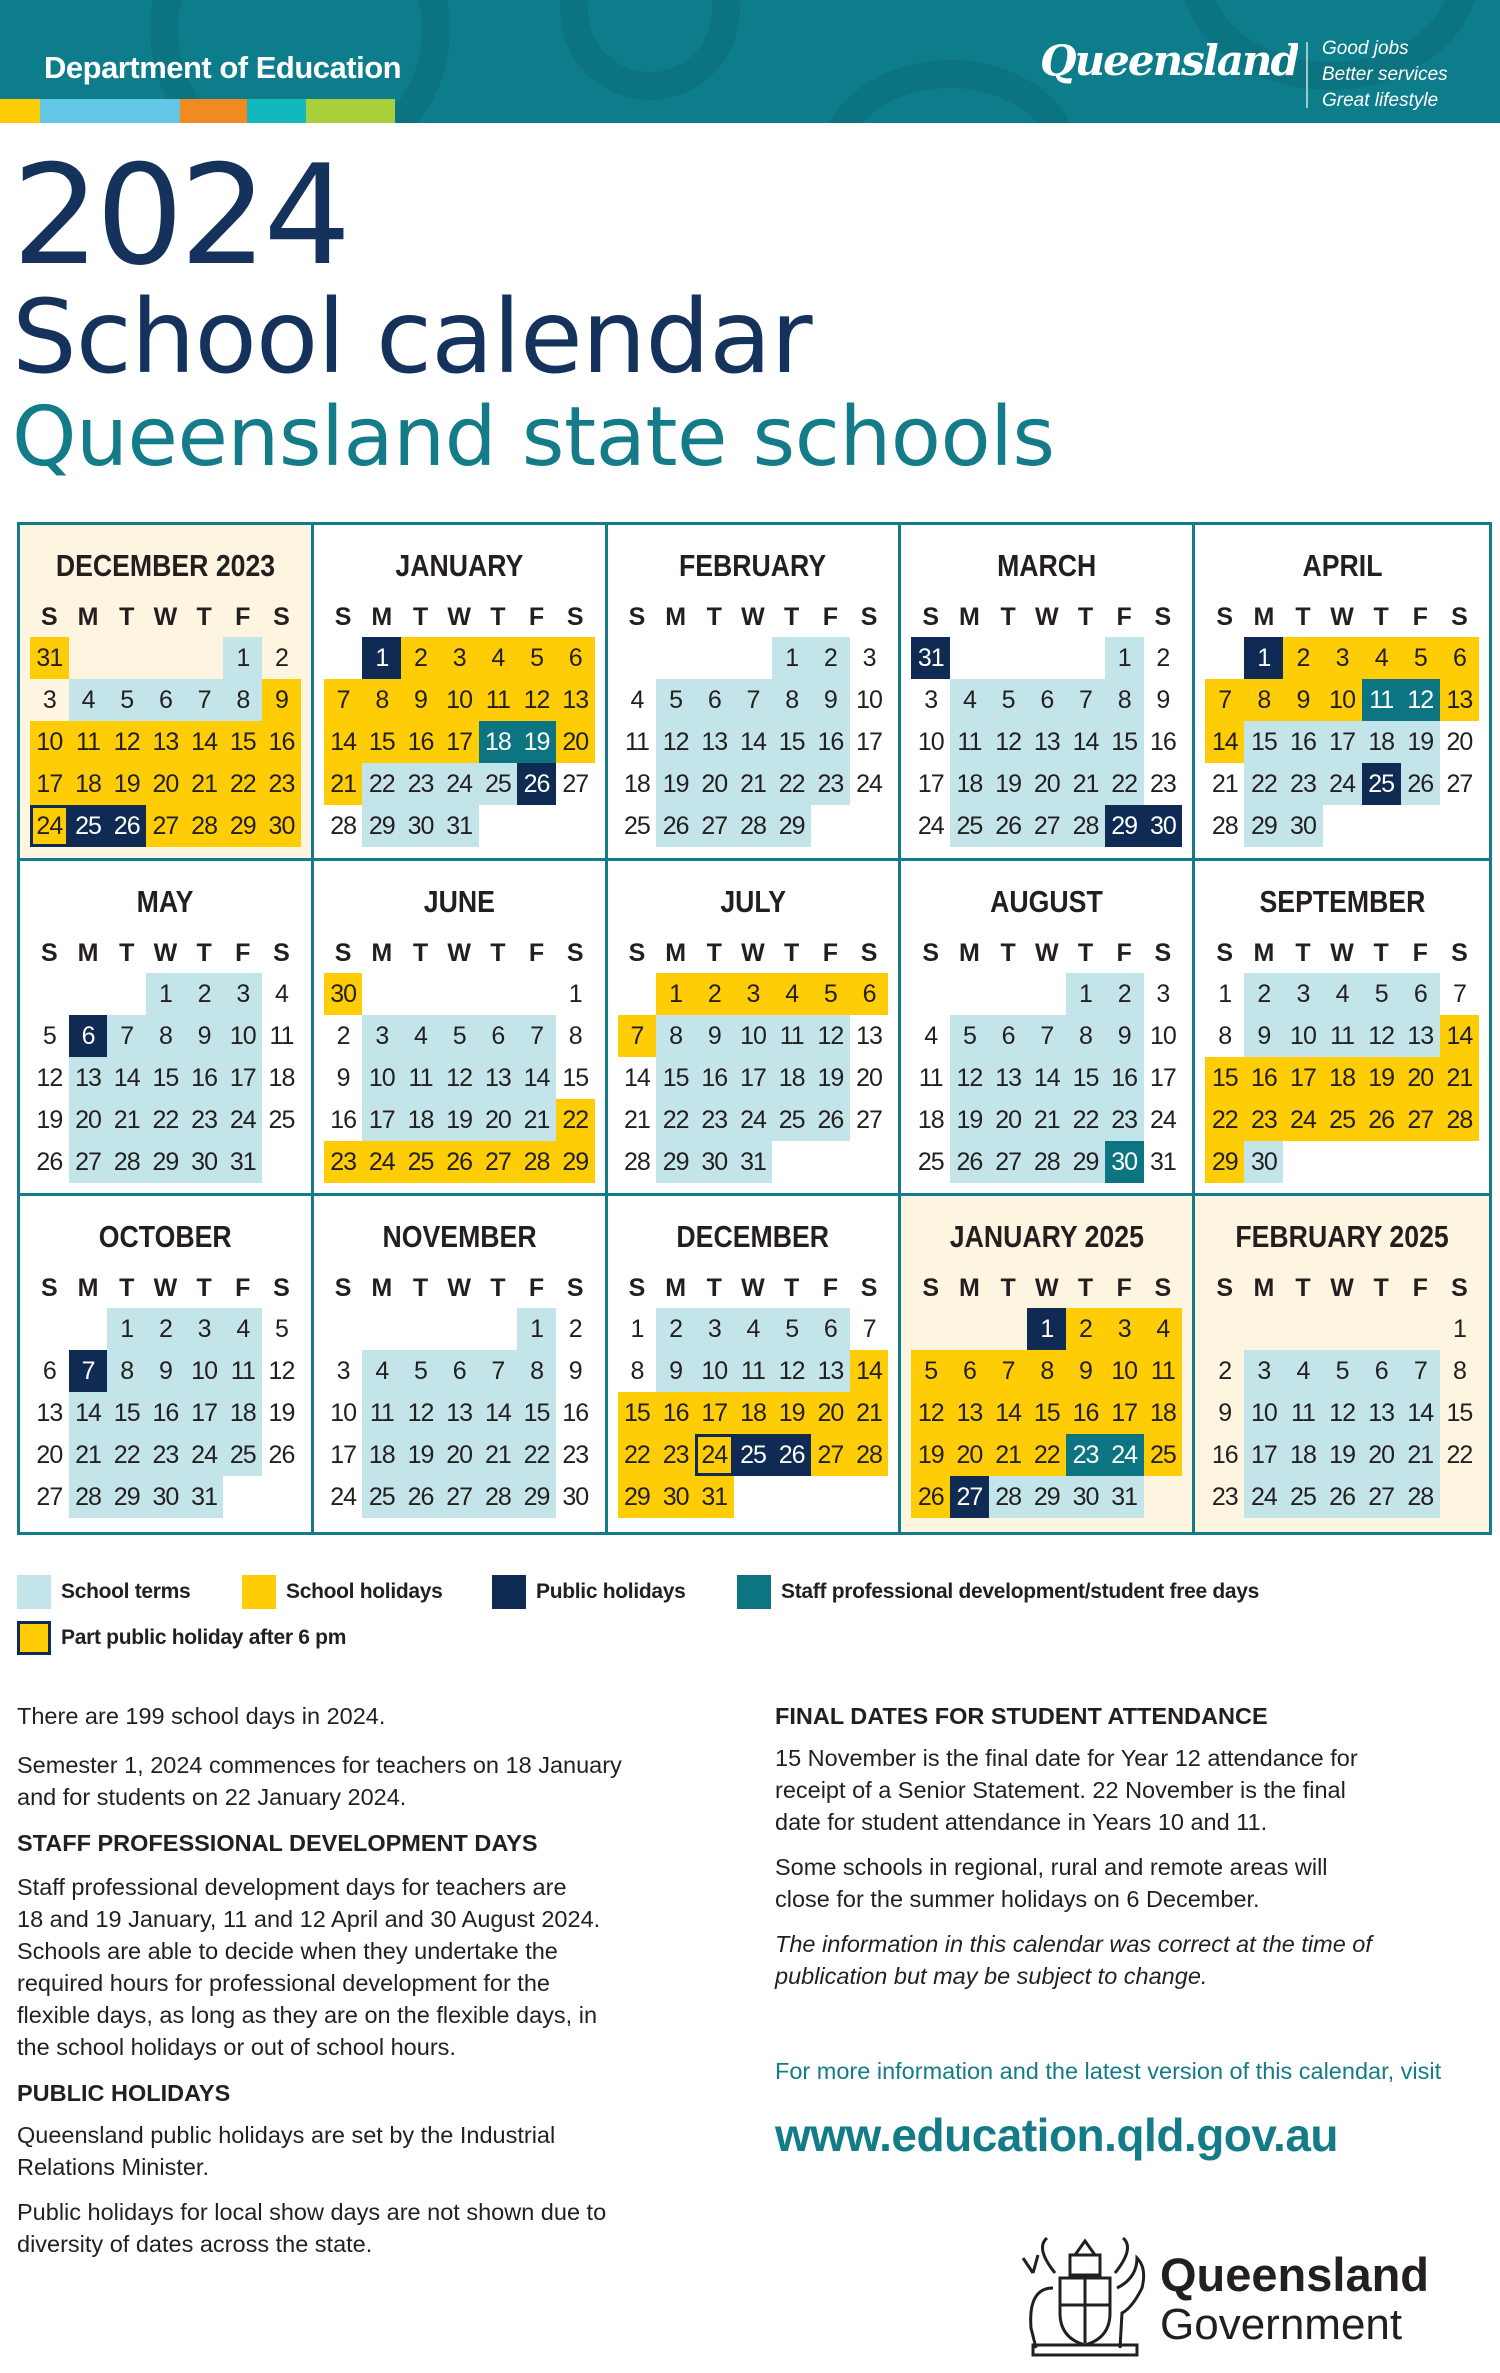  Describe the element at coordinates (1342, 826) in the screenshot. I see `week-row: 28 29 30` at that location.